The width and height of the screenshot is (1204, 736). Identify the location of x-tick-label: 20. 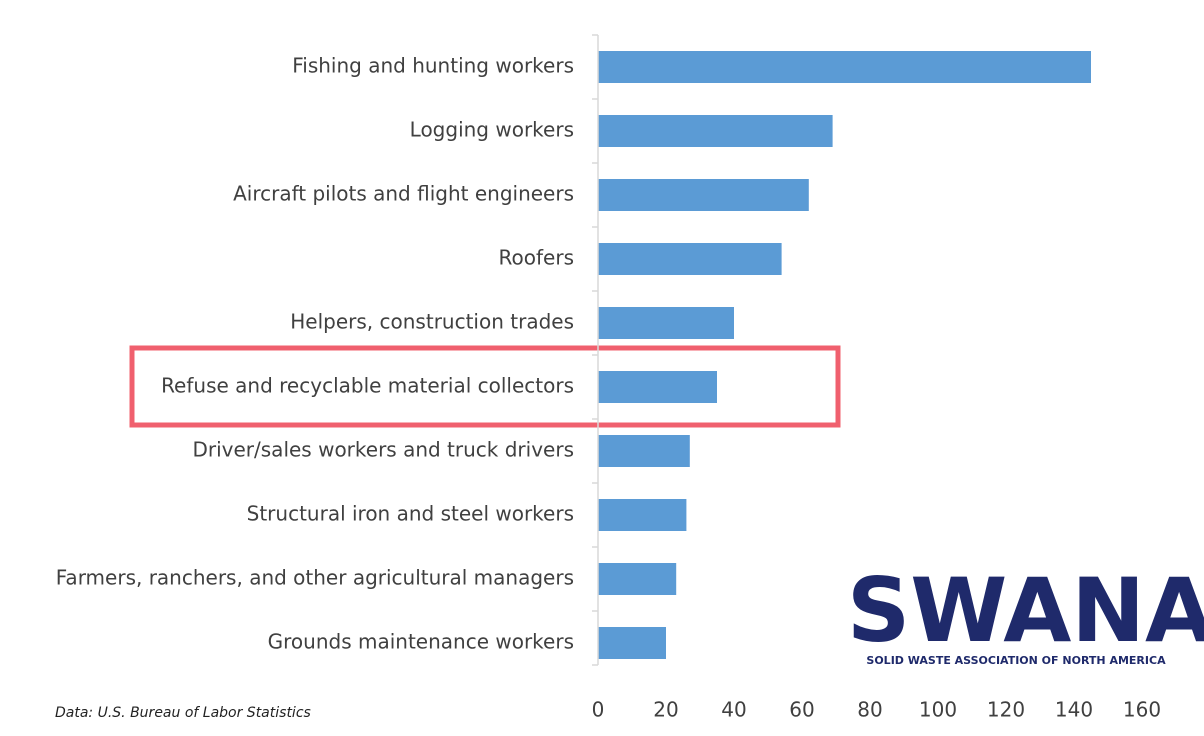
(665, 710).